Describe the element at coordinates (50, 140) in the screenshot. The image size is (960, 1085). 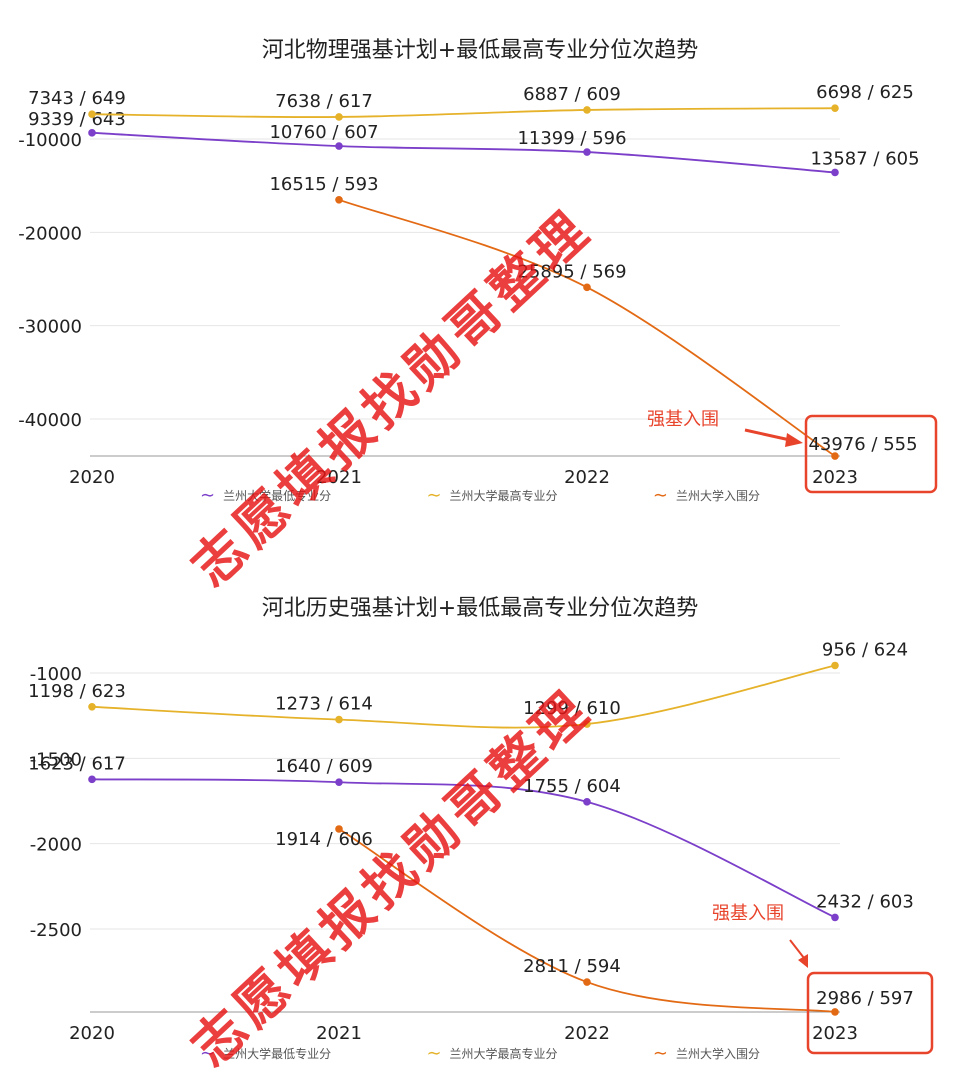
I see `y-tick-label: -10000` at that location.